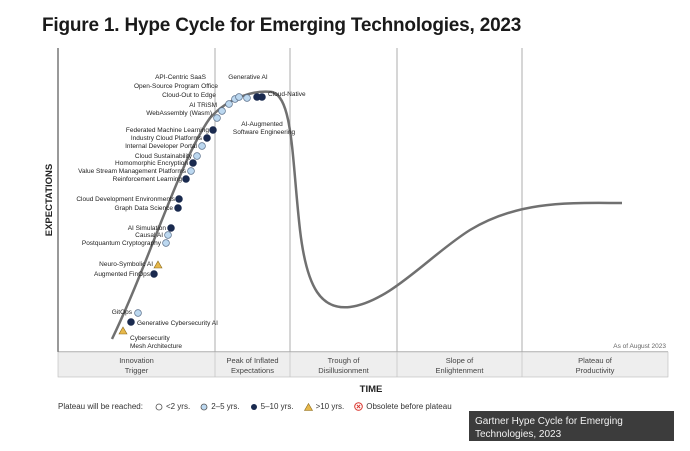  Describe the element at coordinates (207, 138) in the screenshot. I see `marker-industry-cloud-platforms` at that location.